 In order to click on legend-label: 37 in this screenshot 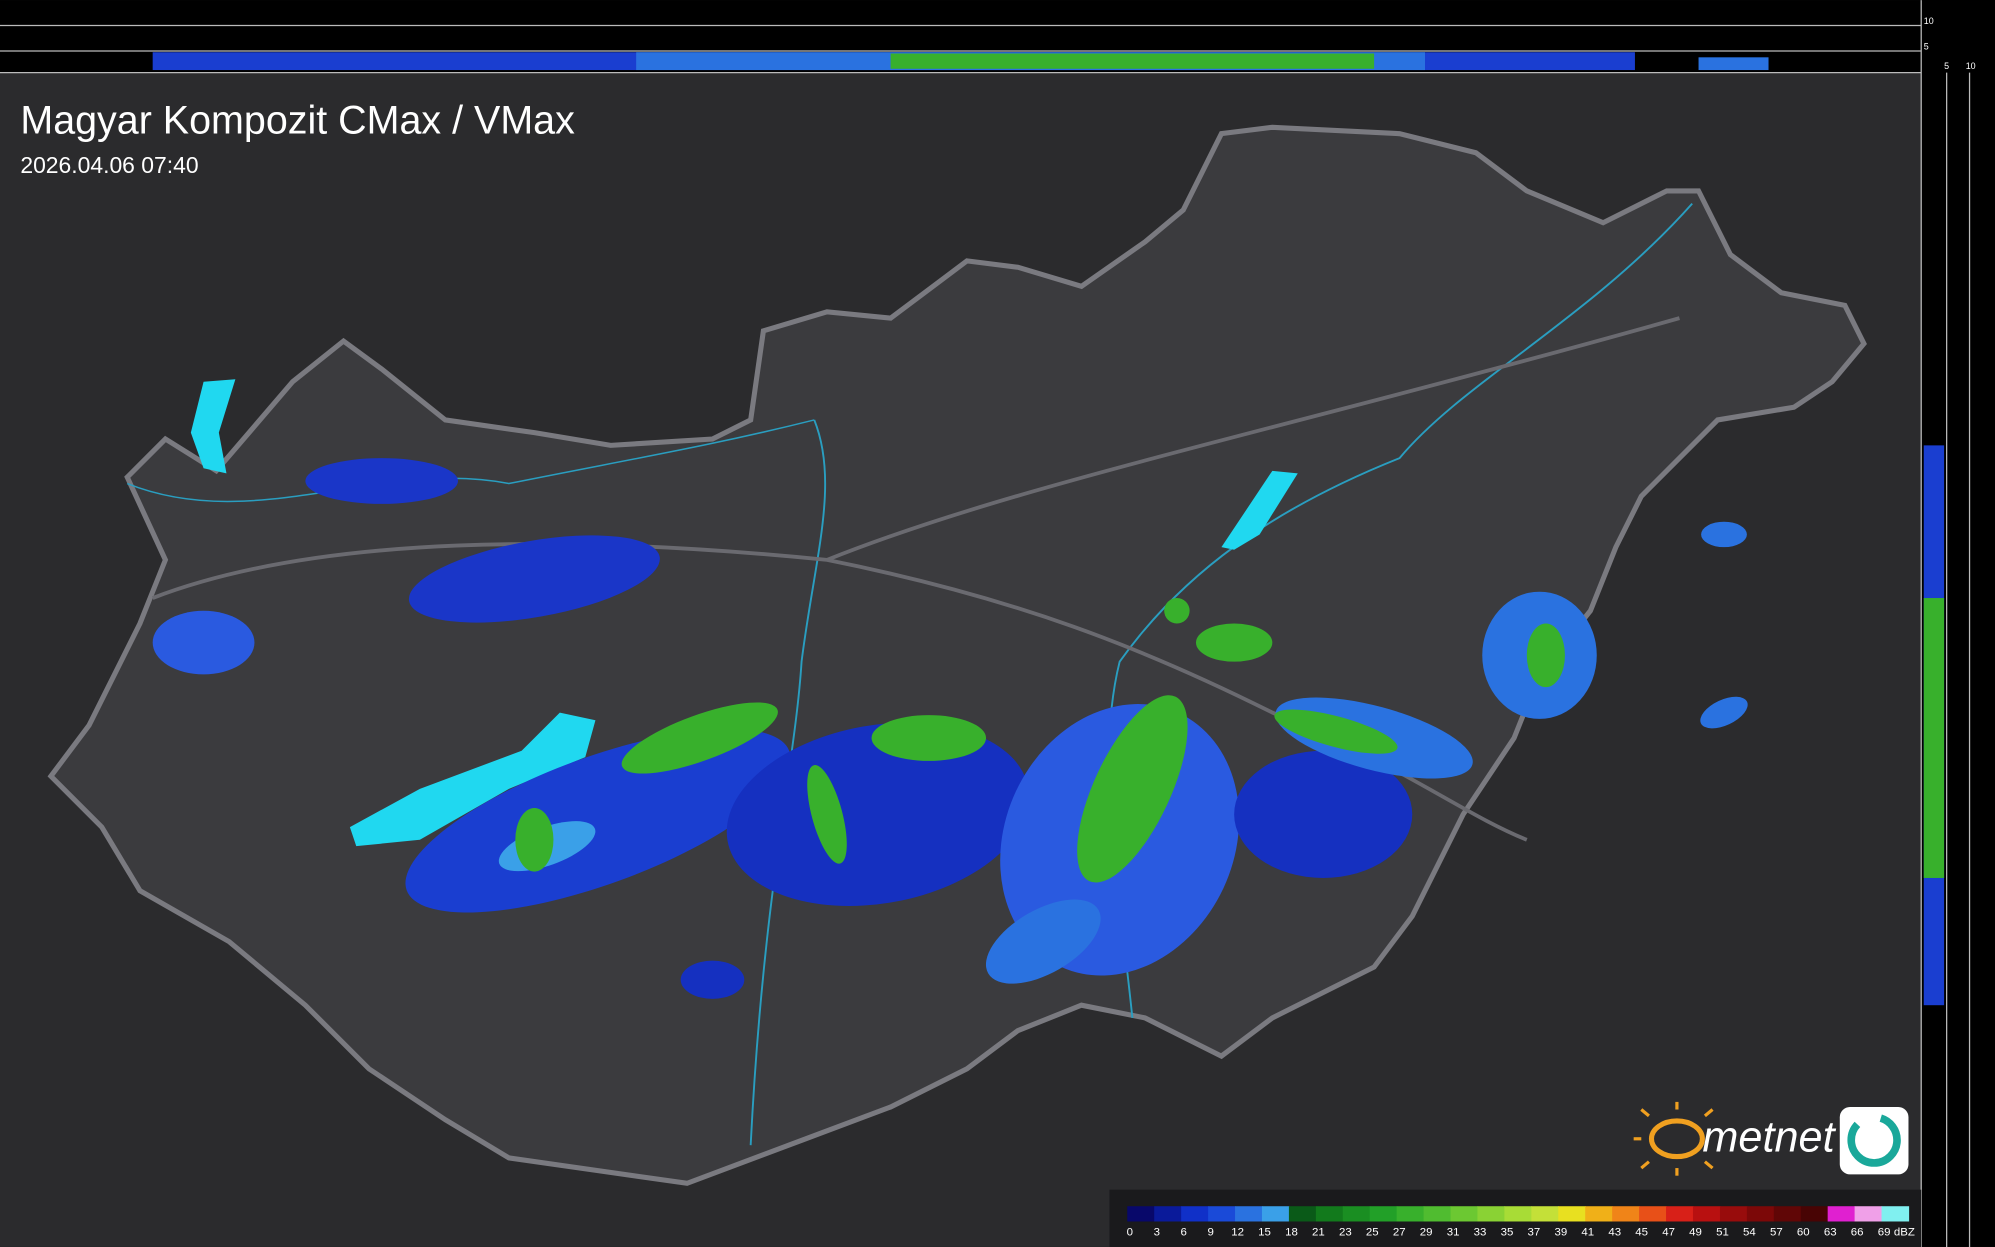, I will do `click(1534, 1232)`.